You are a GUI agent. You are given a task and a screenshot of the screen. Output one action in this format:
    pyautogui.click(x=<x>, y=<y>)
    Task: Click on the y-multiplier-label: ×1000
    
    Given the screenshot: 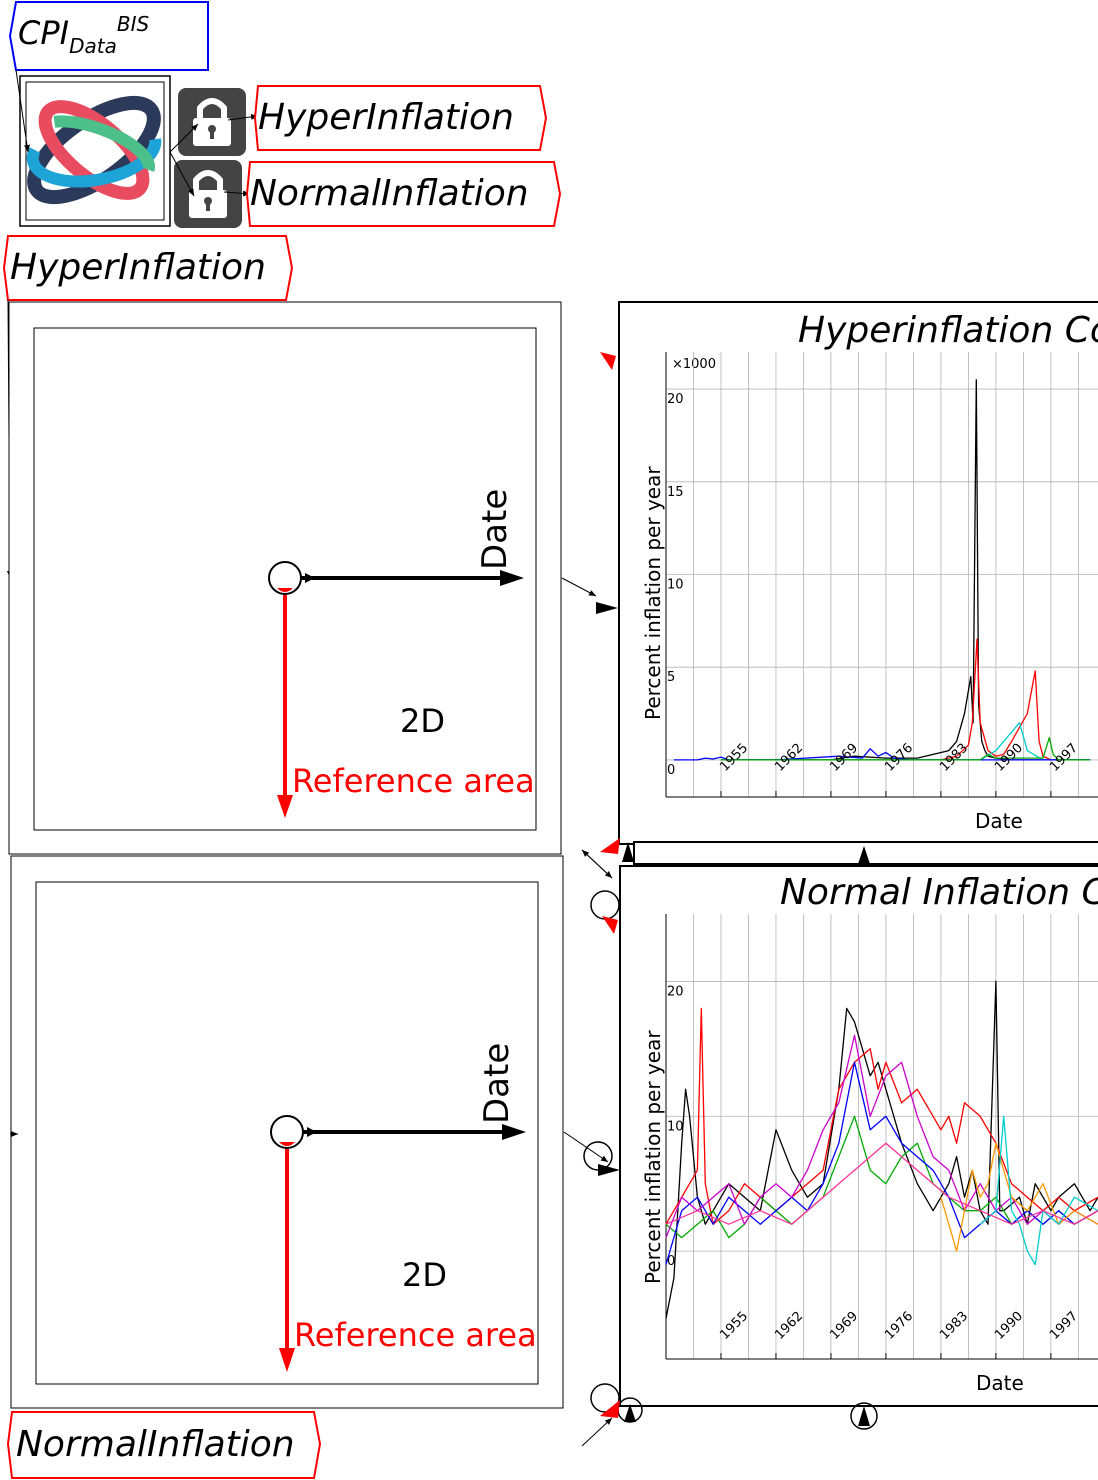 What is the action you would take?
    pyautogui.click(x=694, y=364)
    